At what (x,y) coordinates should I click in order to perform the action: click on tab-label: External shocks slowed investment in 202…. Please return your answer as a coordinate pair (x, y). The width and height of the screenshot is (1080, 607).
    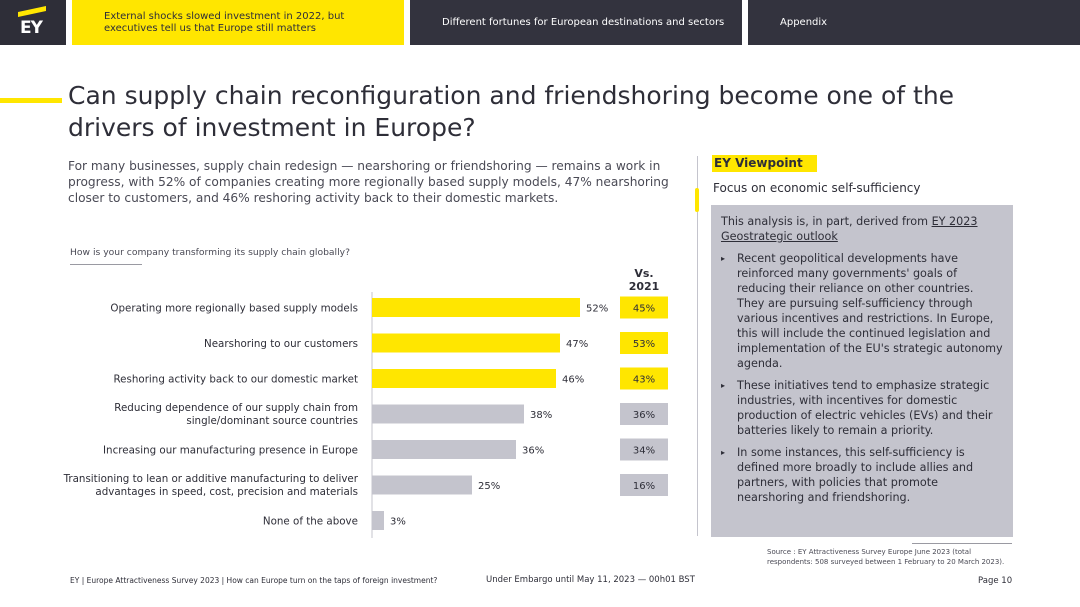
    Looking at the image, I should click on (224, 22).